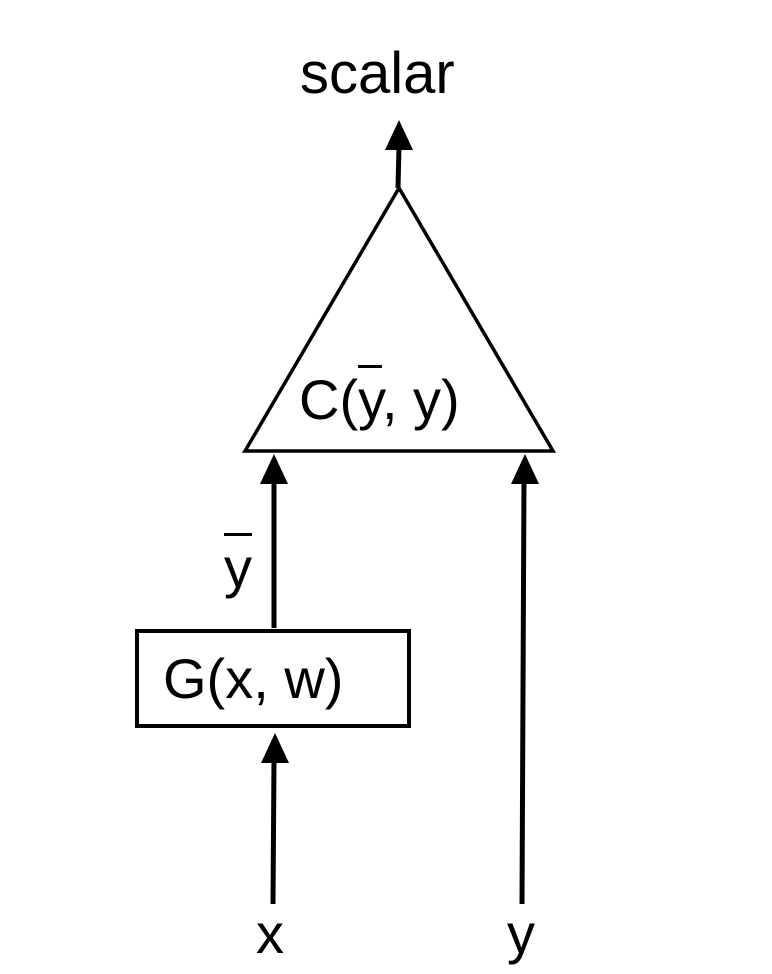 Image resolution: width=772 pixels, height=974 pixels. I want to click on cost-function-prefix: C(, so click(329, 399).